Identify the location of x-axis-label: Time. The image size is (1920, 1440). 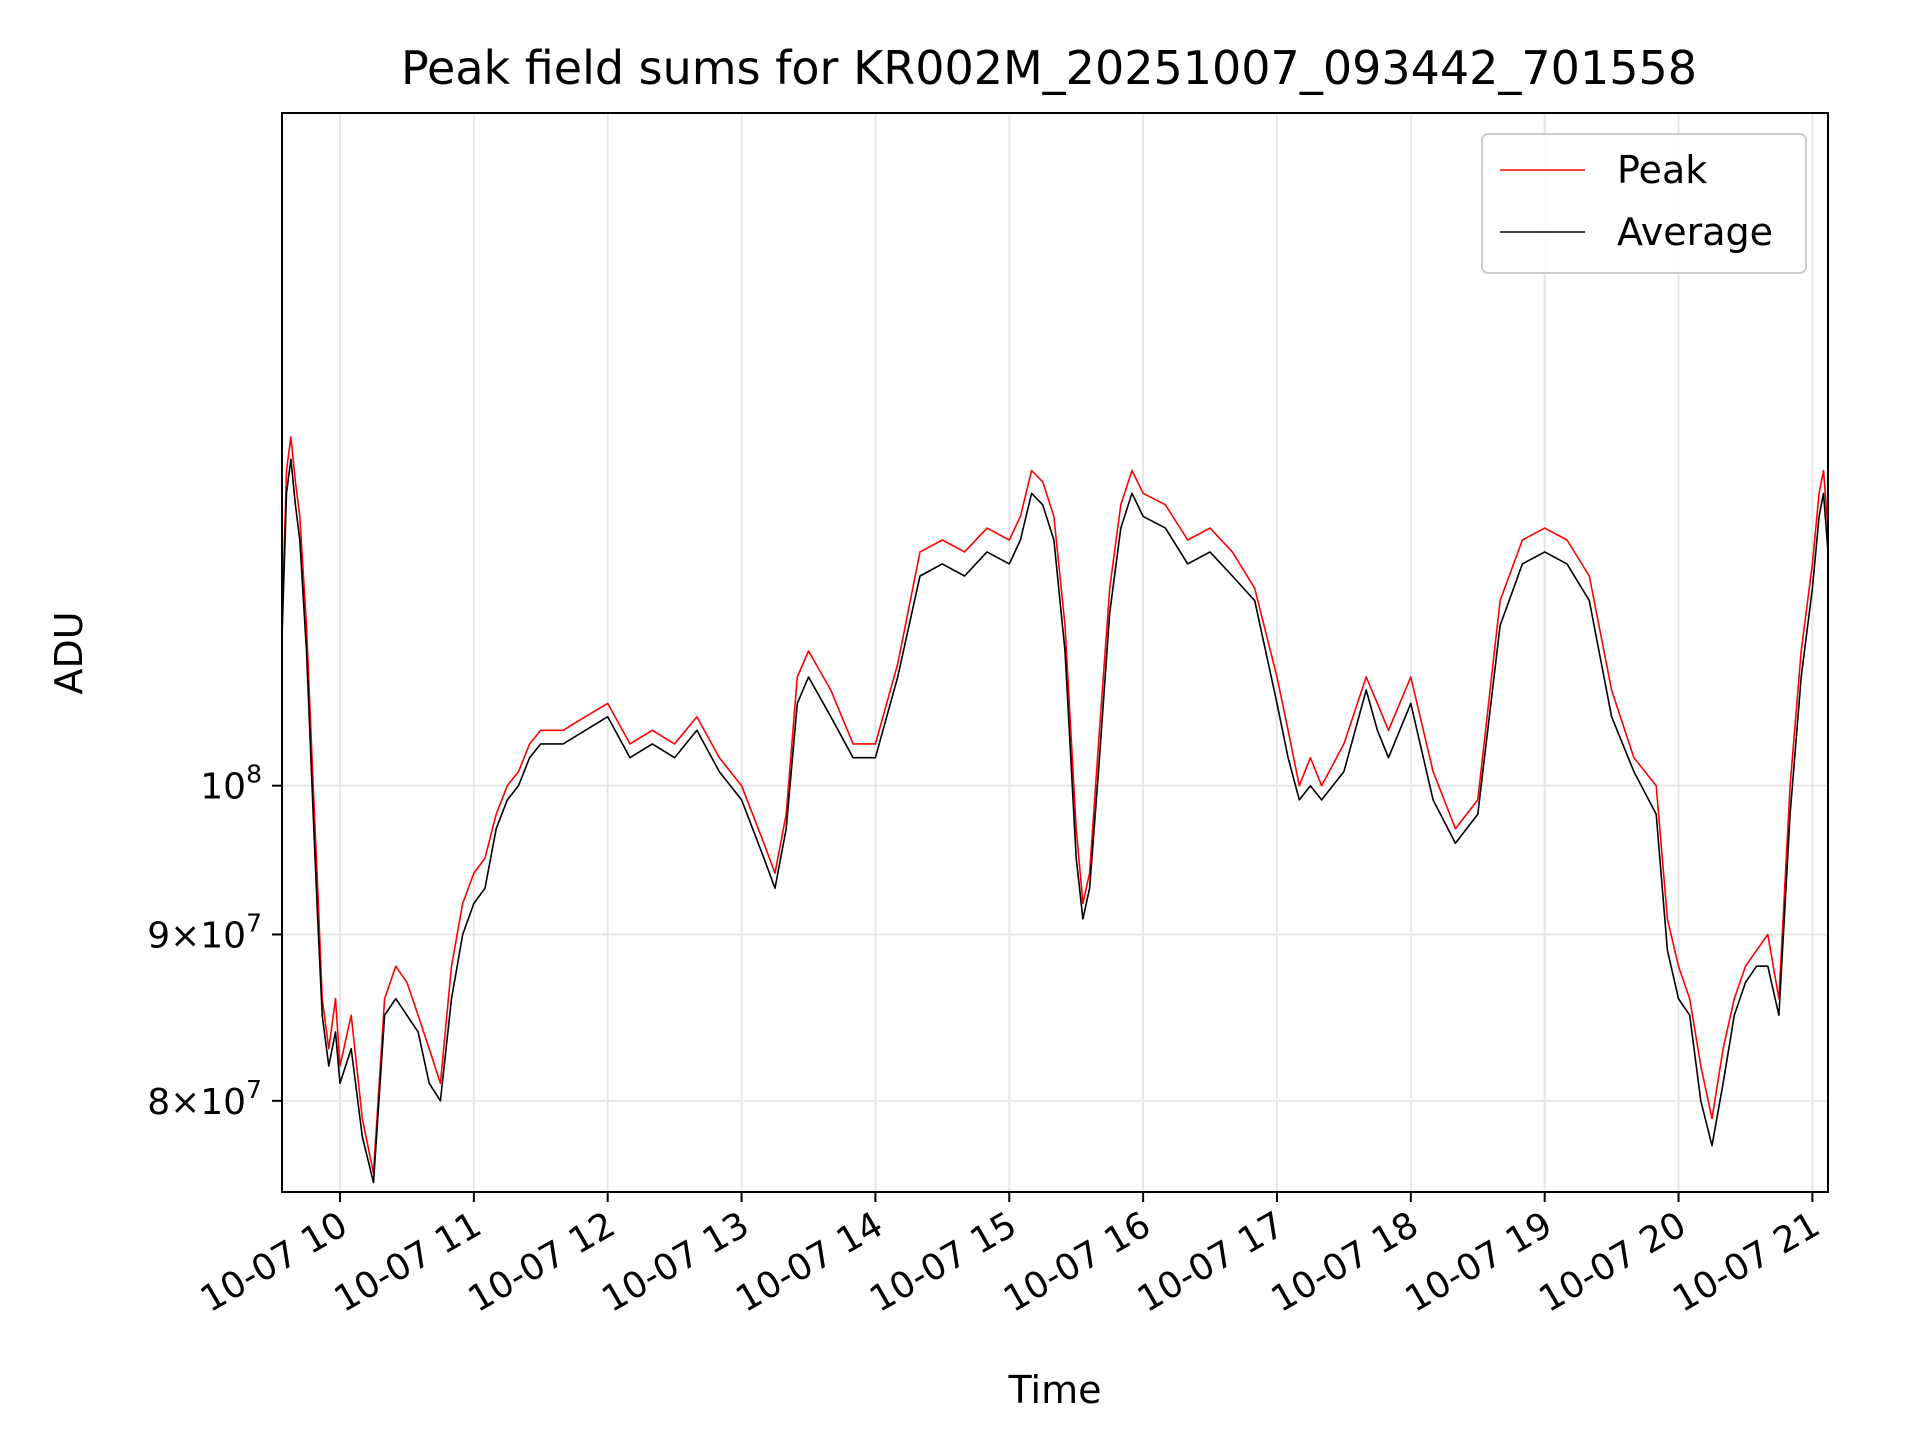
(1055, 1390).